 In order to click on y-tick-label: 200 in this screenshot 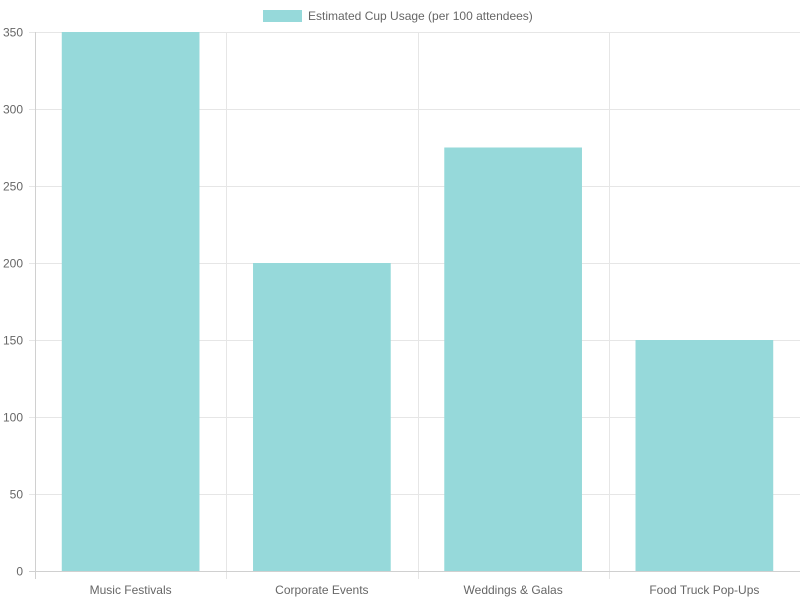, I will do `click(13, 264)`.